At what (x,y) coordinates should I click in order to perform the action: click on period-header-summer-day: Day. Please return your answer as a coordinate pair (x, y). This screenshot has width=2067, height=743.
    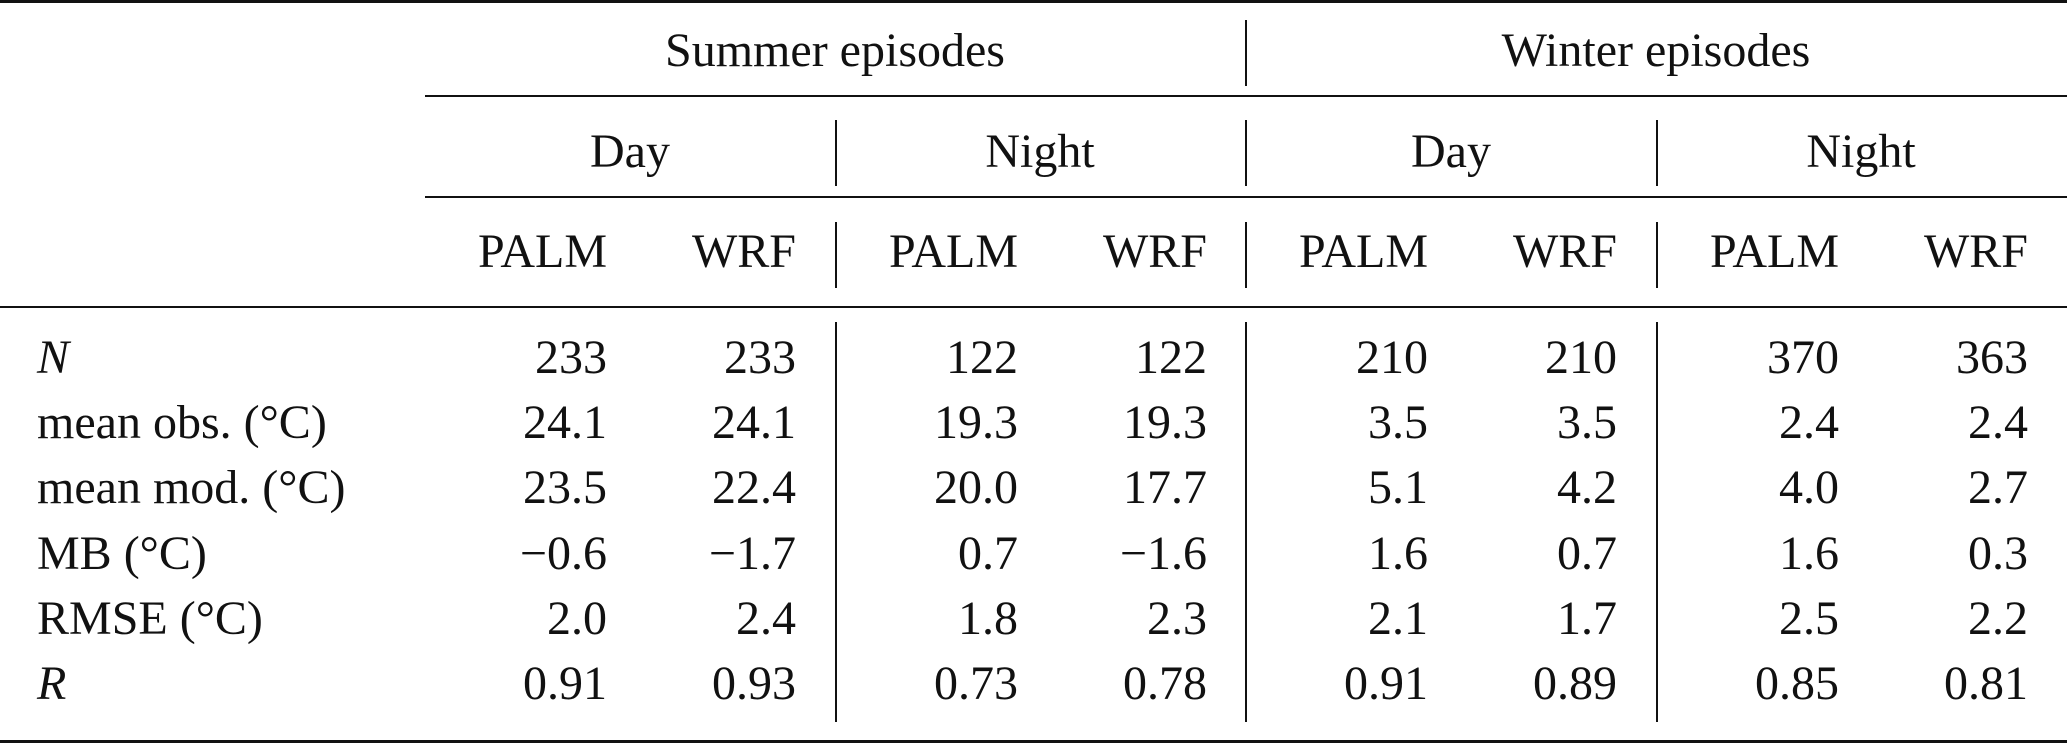
    Looking at the image, I should click on (630, 151).